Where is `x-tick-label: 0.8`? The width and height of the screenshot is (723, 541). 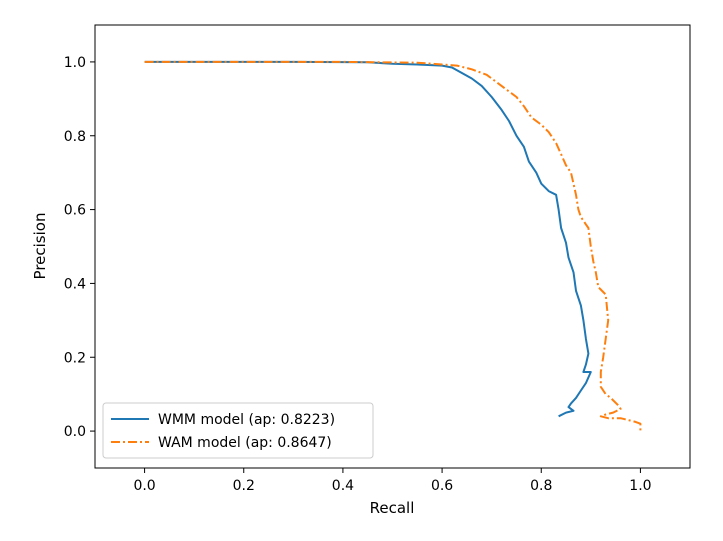
x-tick-label: 0.8 is located at coordinates (541, 486).